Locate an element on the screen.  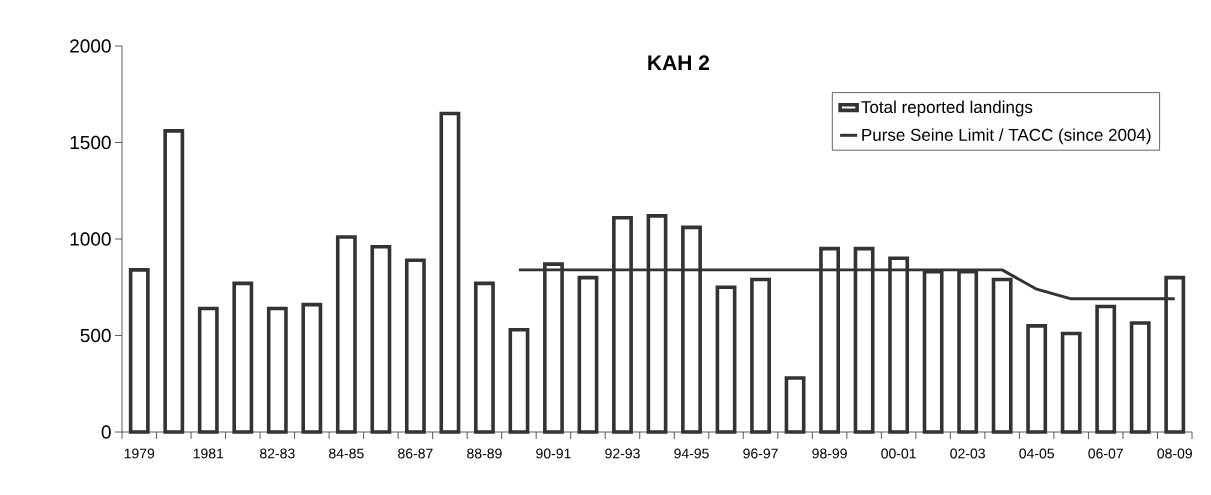
chart-title: KAH 2 is located at coordinates (679, 62).